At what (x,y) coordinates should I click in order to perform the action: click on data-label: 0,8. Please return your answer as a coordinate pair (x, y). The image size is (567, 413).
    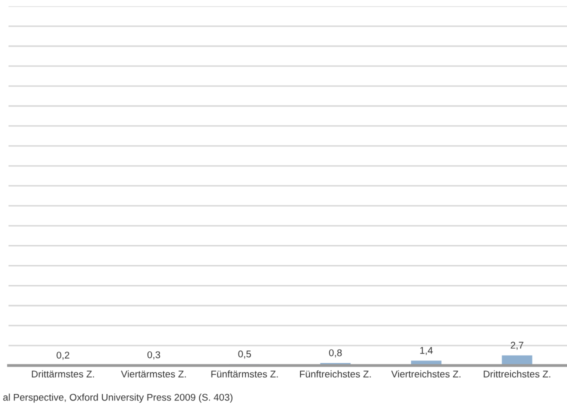
    Looking at the image, I should click on (335, 353).